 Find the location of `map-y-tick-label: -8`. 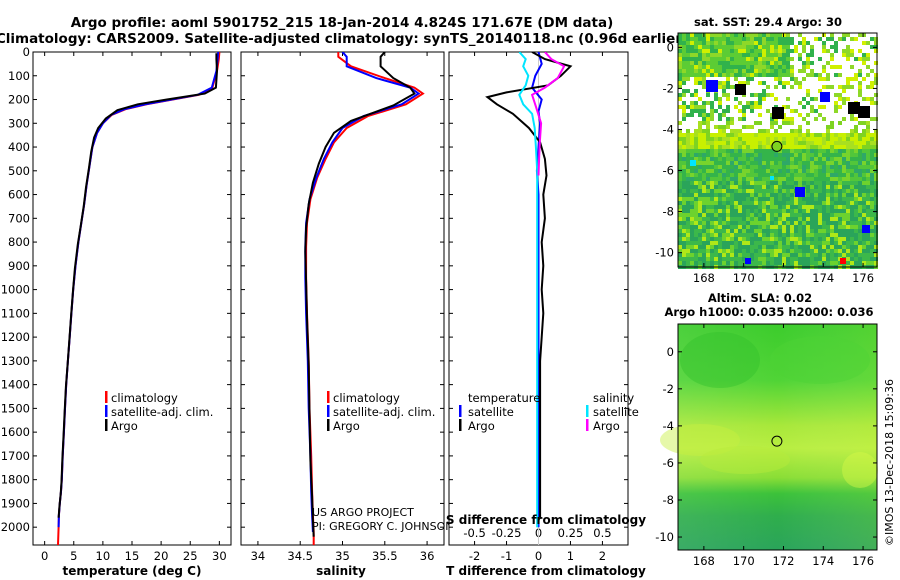

map-y-tick-label: -8 is located at coordinates (668, 500).